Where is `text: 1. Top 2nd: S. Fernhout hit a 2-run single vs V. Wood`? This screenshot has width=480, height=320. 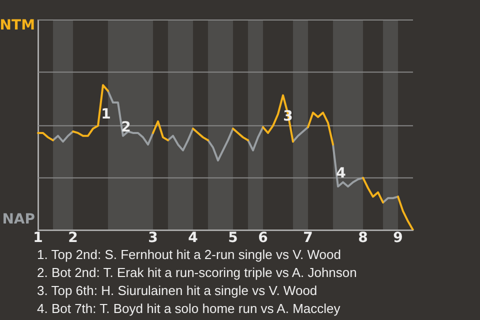 text: 1. Top 2nd: S. Fernhout hit a 2-run single vs V. Wood is located at coordinates (189, 255).